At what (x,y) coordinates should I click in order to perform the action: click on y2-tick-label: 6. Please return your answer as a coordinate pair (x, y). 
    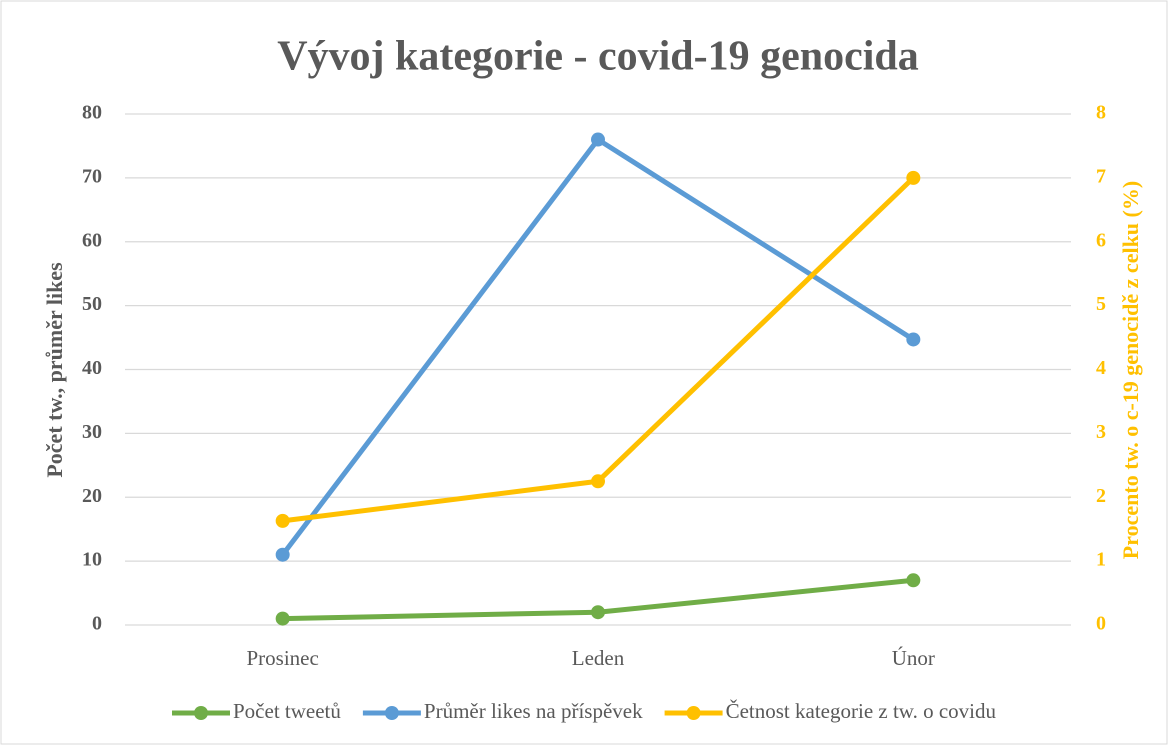
    Looking at the image, I should click on (1101, 240).